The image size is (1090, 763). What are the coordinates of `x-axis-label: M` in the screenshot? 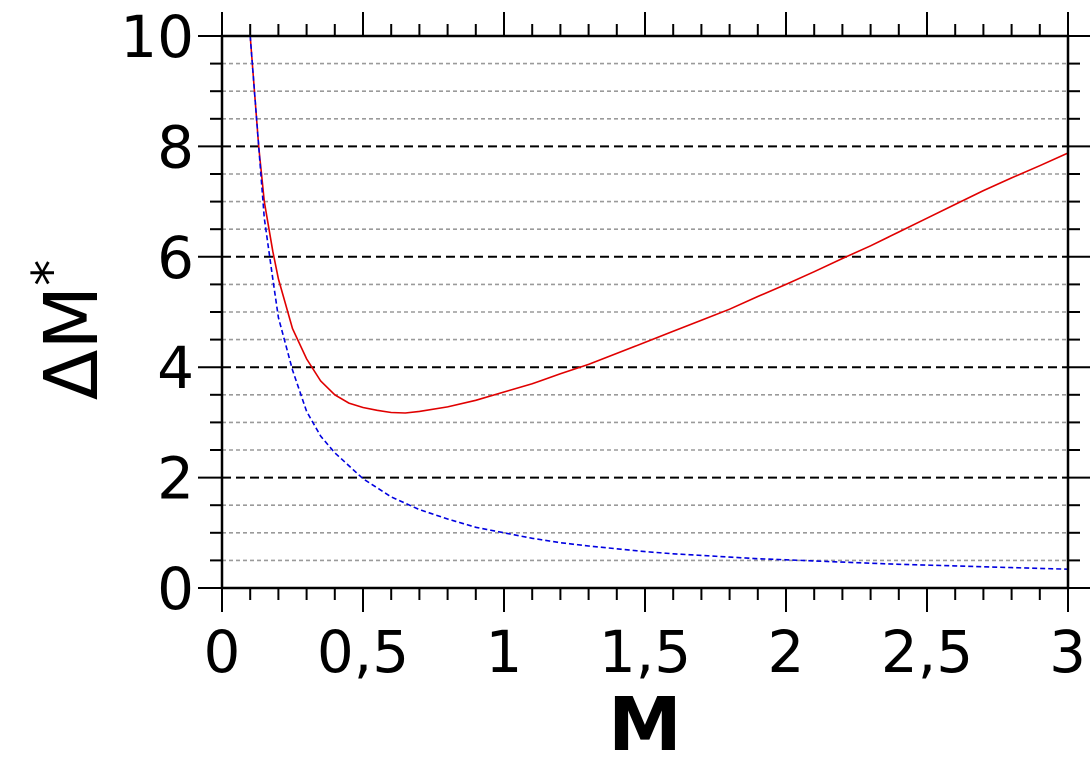 It's located at (645, 722).